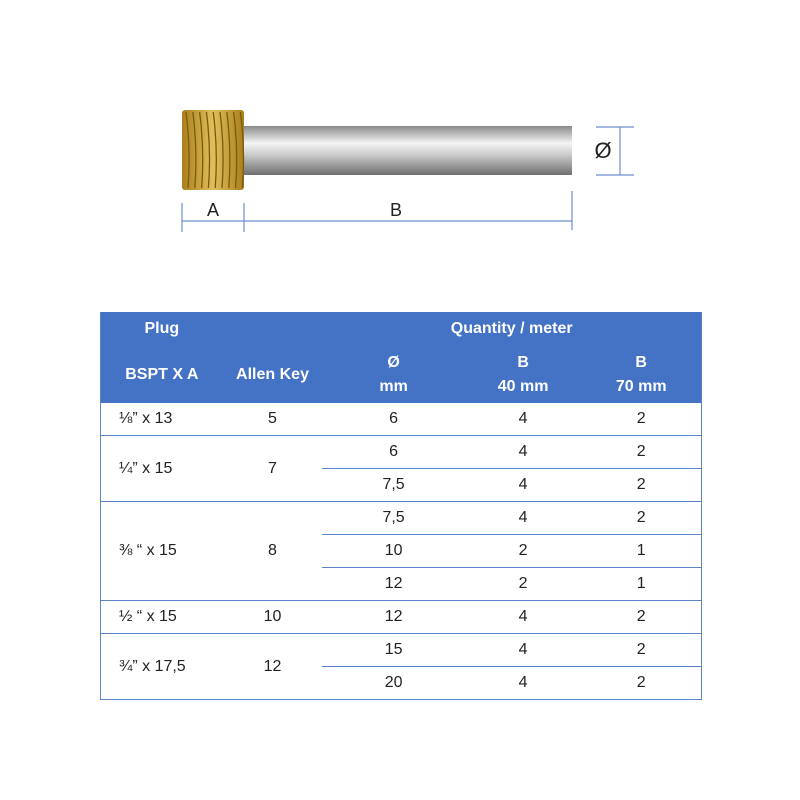  Describe the element at coordinates (272, 617) in the screenshot. I see `cell-allen-key: 10` at that location.